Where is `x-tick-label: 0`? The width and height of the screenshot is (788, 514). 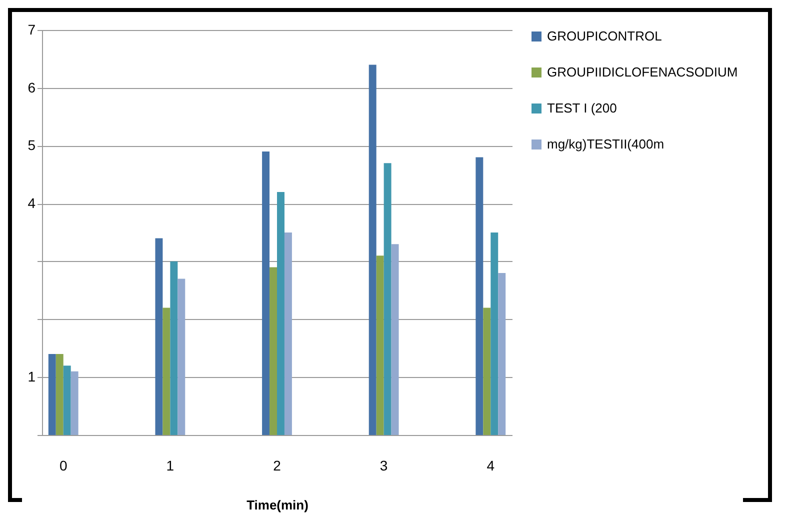 x-tick-label: 0 is located at coordinates (63, 466).